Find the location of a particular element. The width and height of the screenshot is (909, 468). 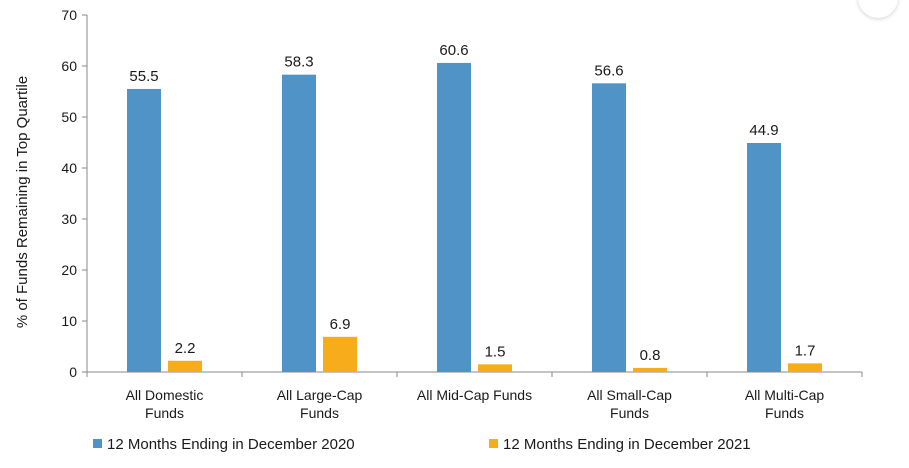

x-tick-label: All Large-Cap Funds is located at coordinates (320, 404).